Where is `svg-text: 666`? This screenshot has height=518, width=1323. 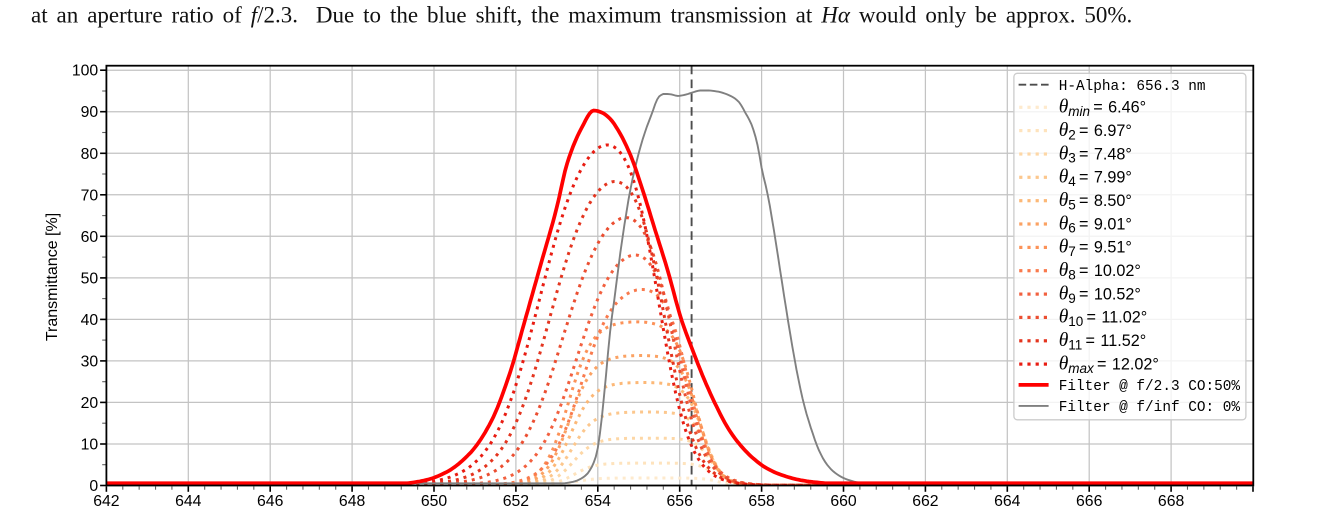
svg-text: 666 is located at coordinates (1089, 501).